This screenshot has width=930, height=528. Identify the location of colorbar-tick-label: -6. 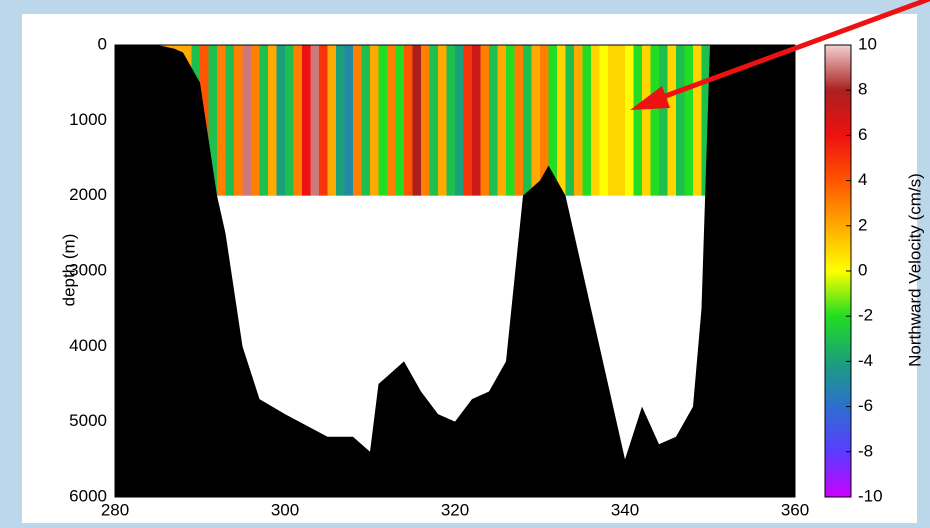
(865, 405).